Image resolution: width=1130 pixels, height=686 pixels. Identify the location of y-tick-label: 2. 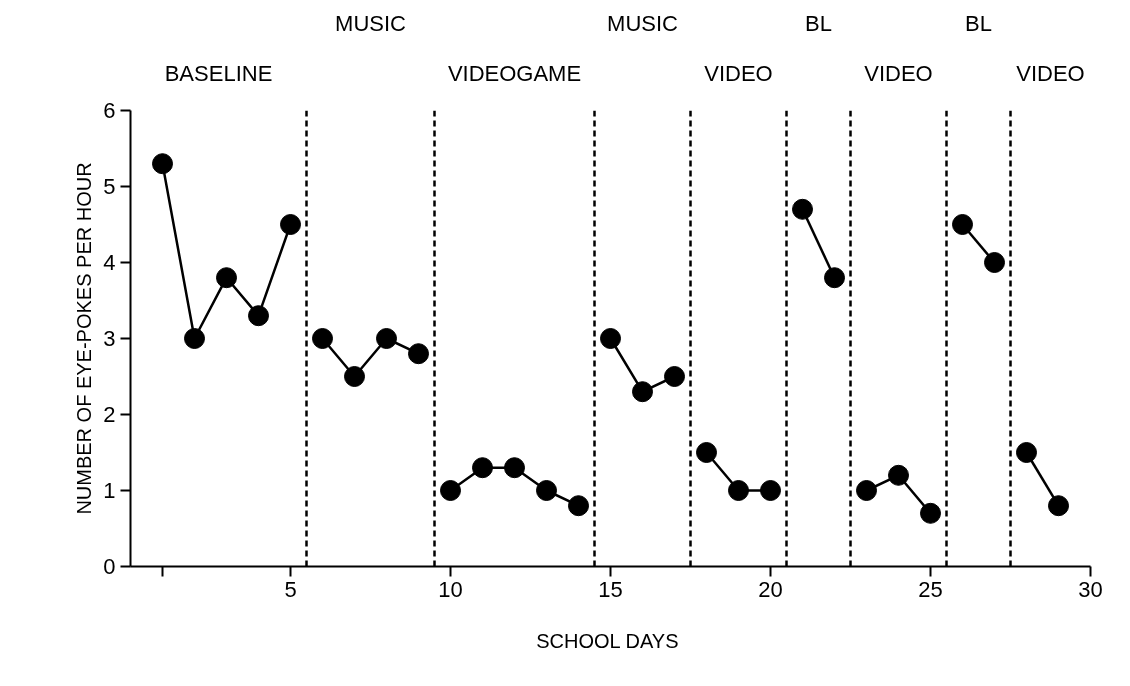
(109, 414).